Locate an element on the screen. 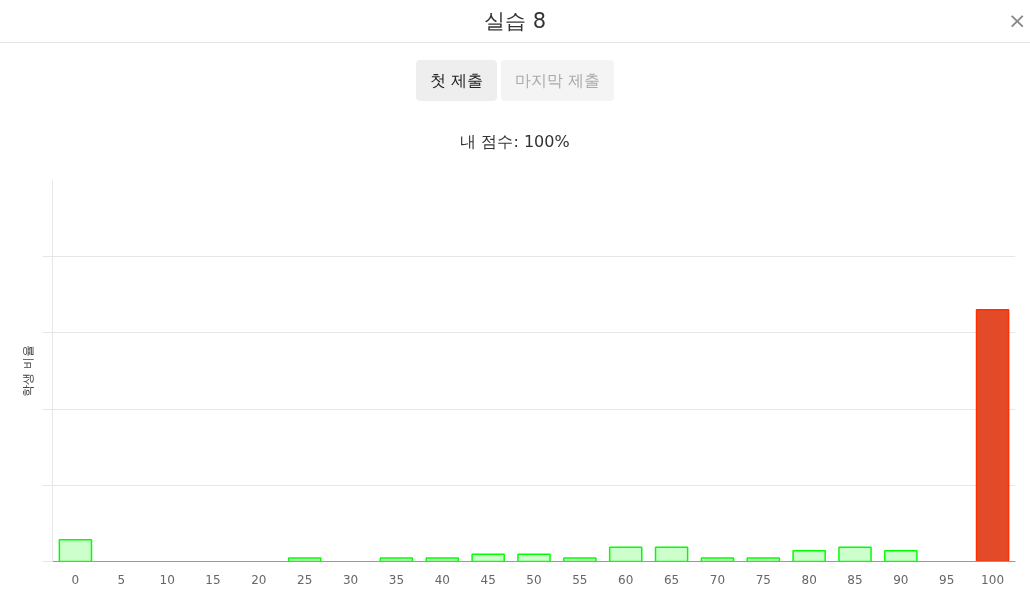 The image size is (1030, 592). x-tick-label: 30 is located at coordinates (350, 579).